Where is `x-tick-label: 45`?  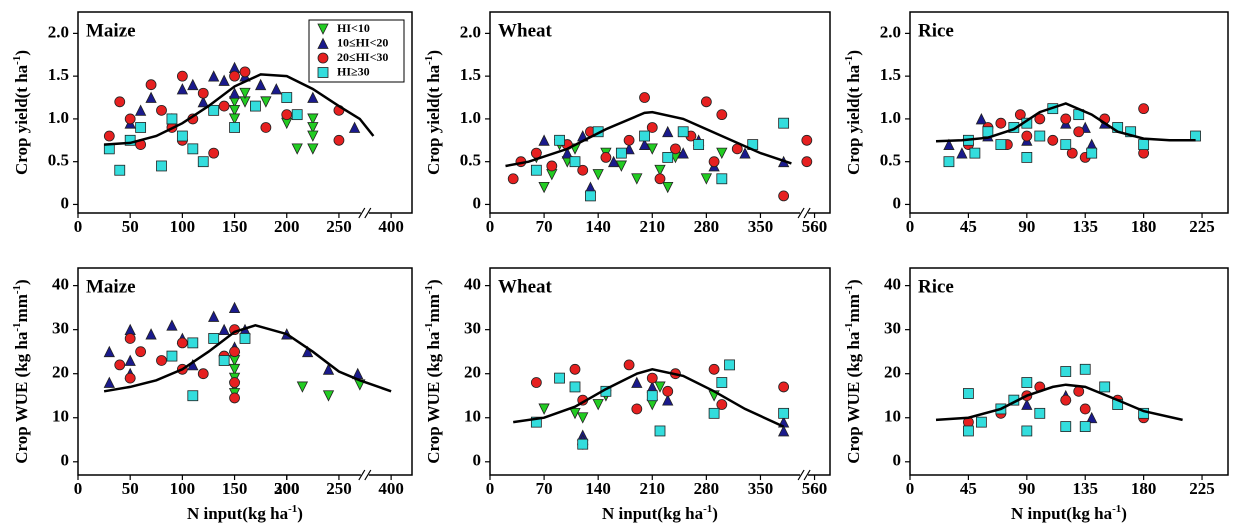
x-tick-label: 45 is located at coordinates (968, 226).